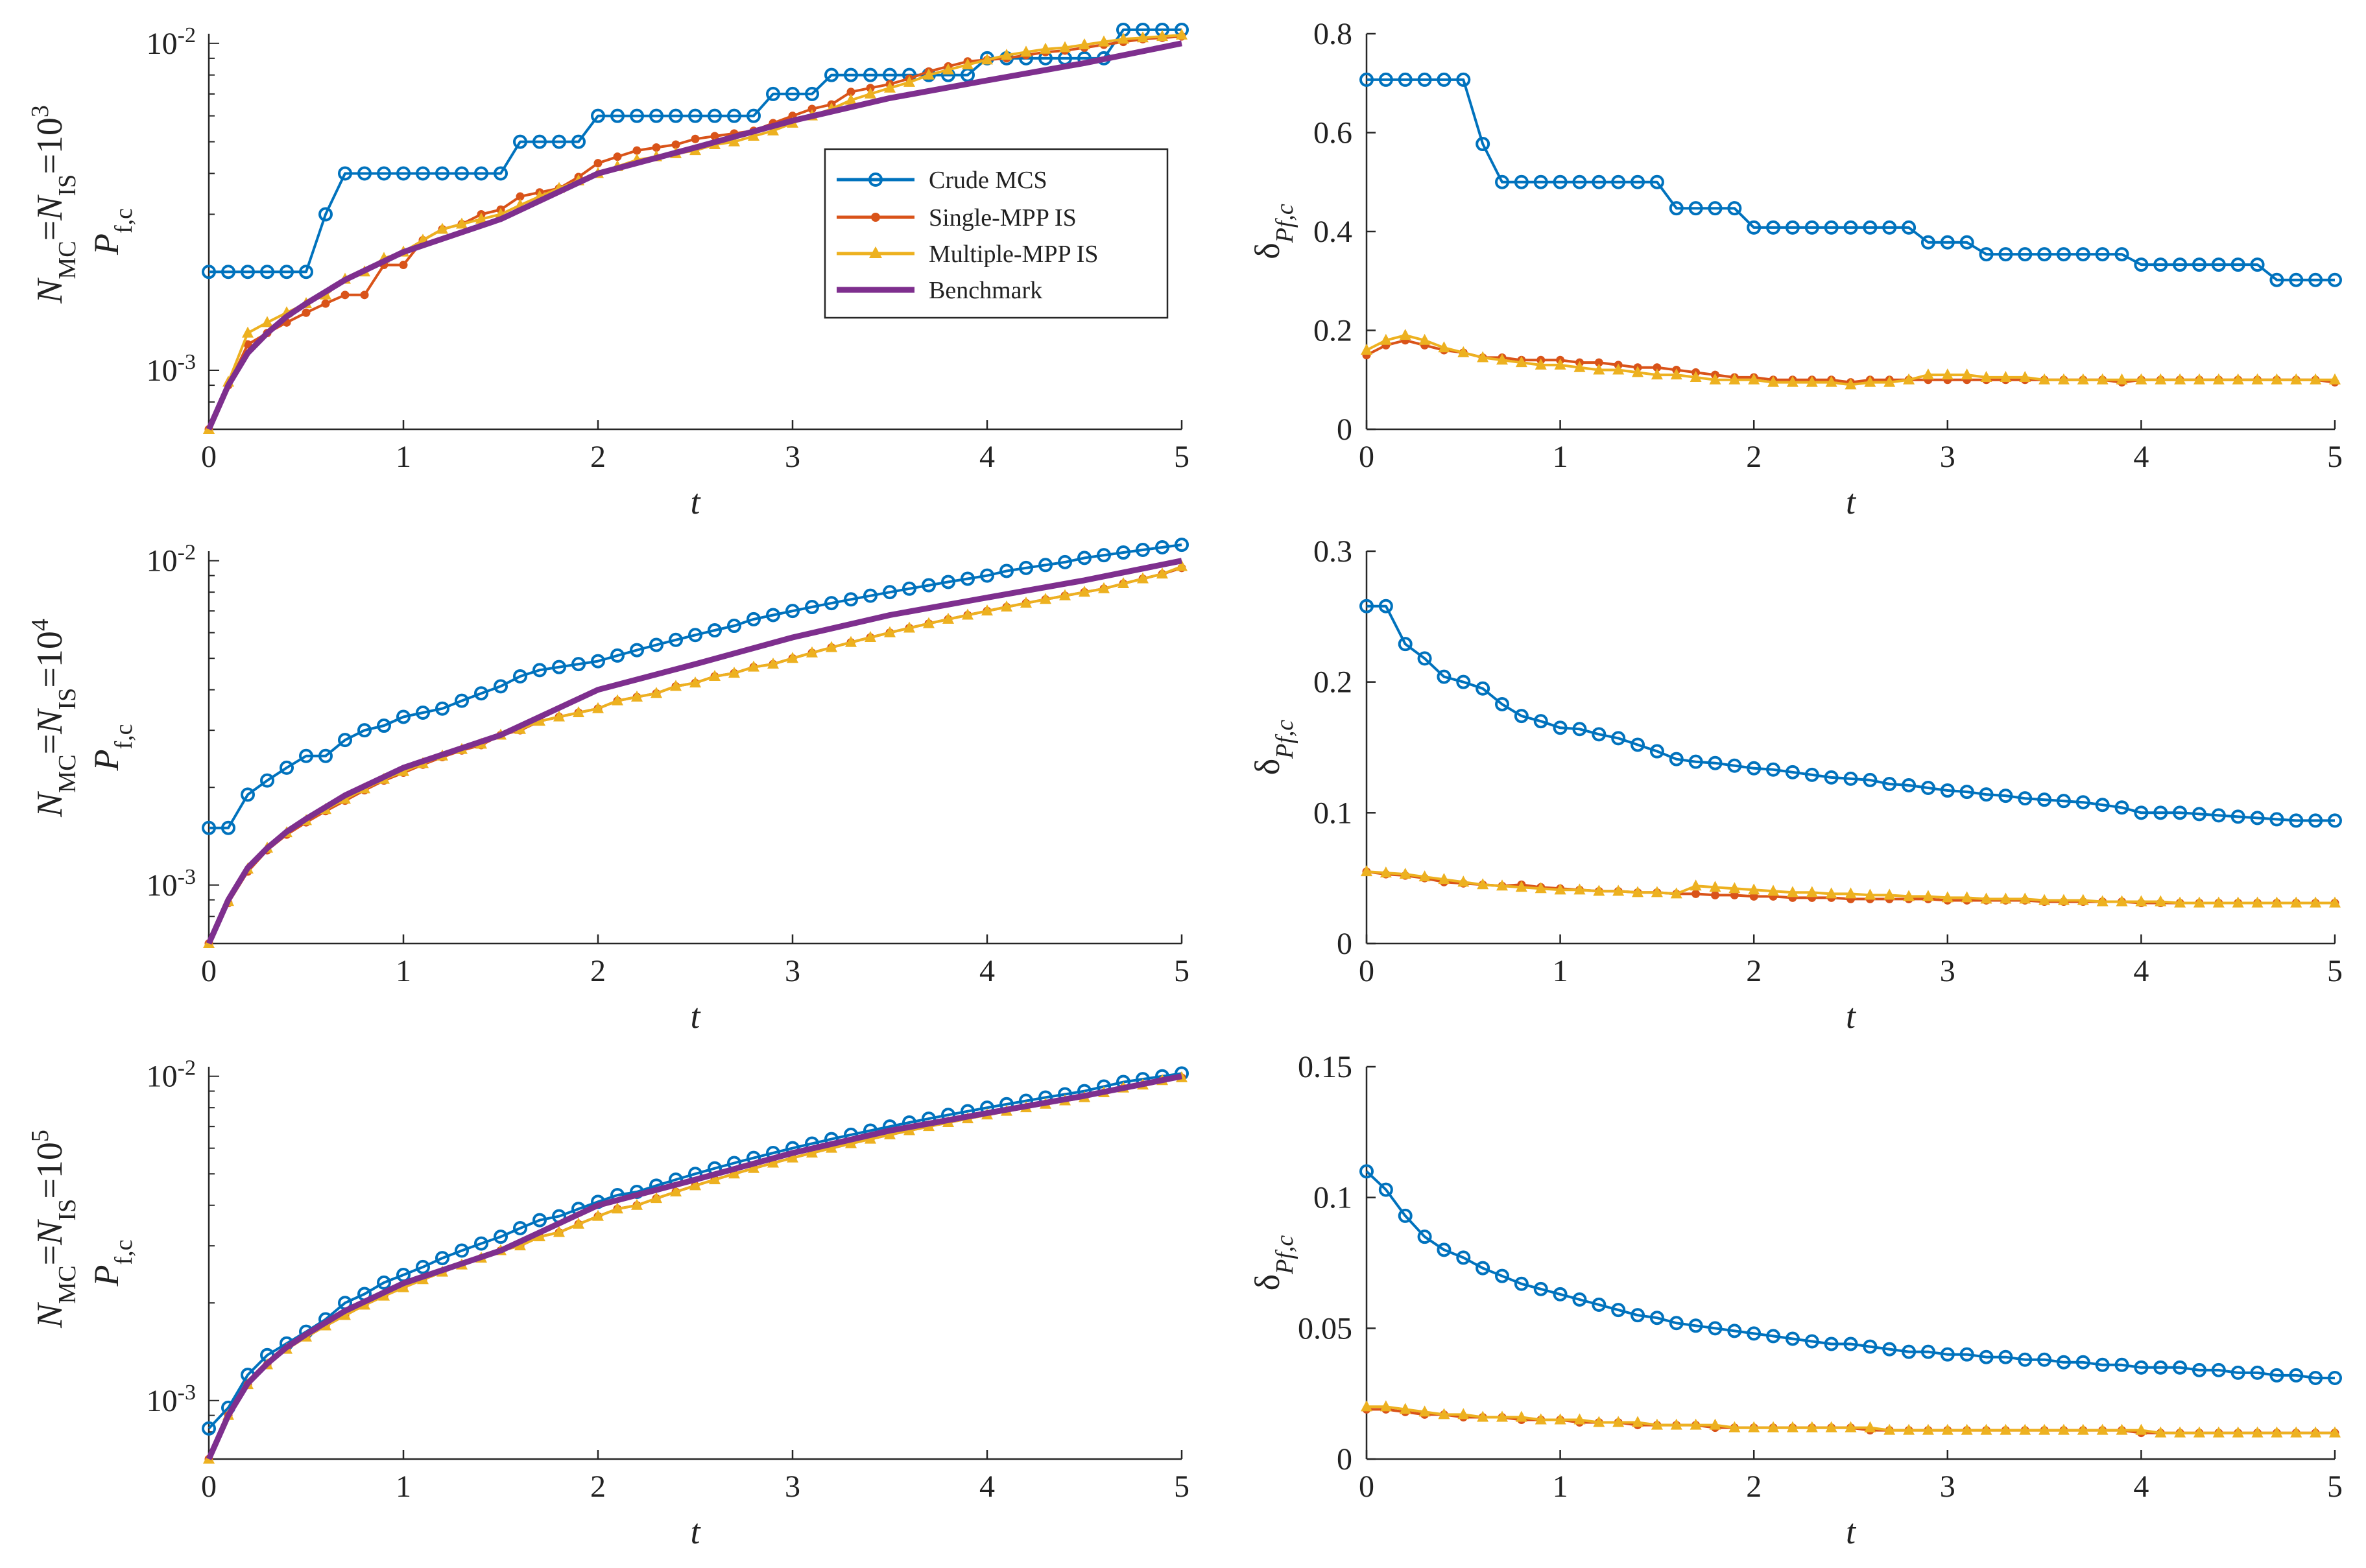  Describe the element at coordinates (1851, 1017) in the screenshot. I see `x-axis-label: t` at that location.